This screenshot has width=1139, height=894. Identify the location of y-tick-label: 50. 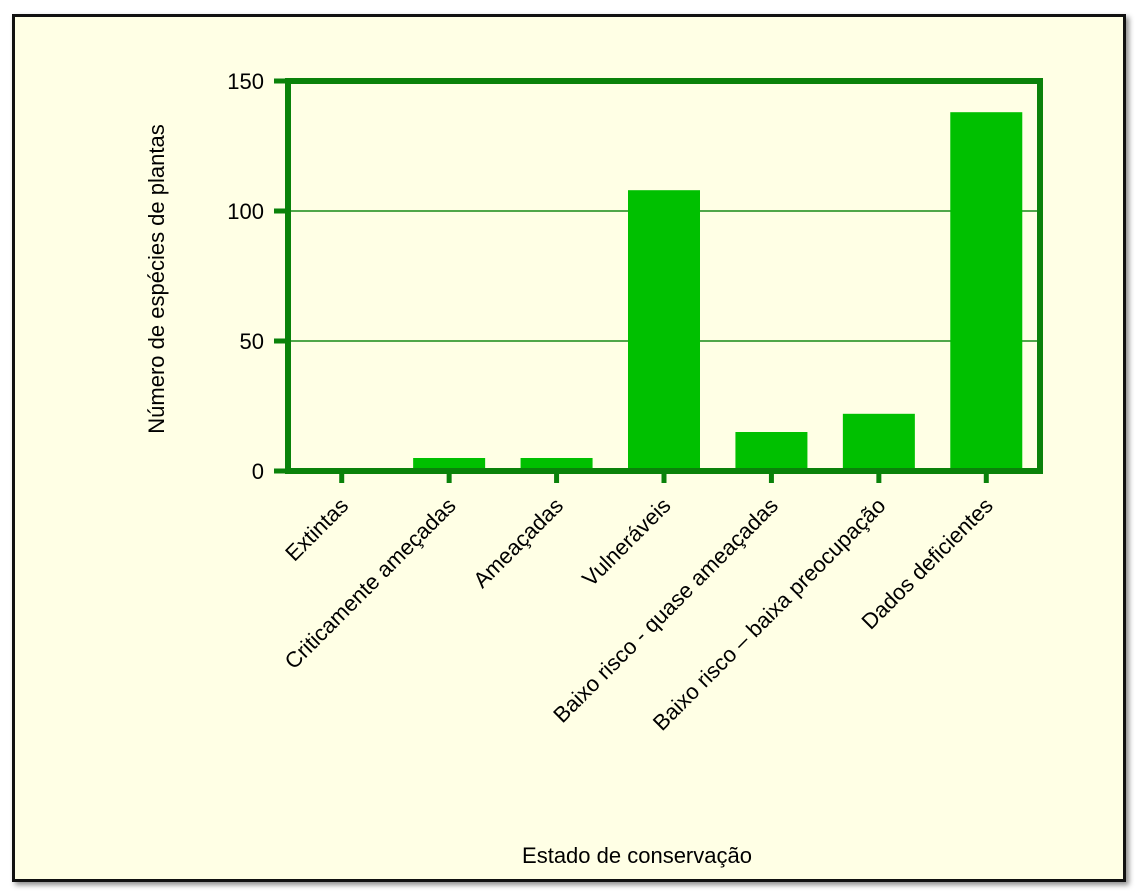
(252, 341).